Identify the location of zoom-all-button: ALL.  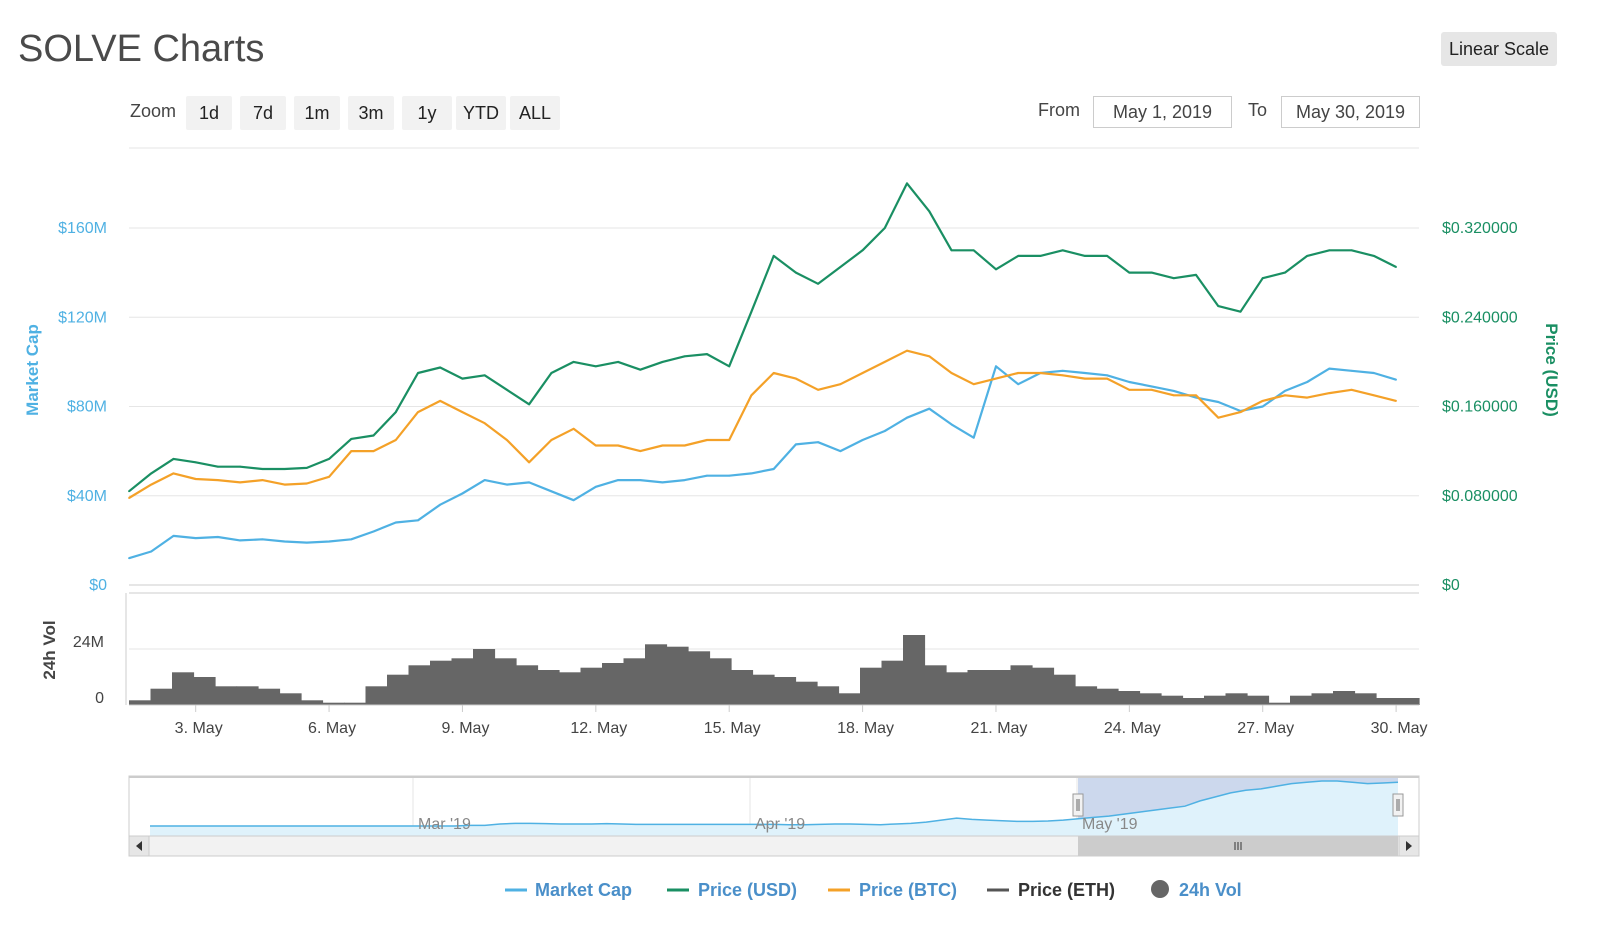
(535, 113).